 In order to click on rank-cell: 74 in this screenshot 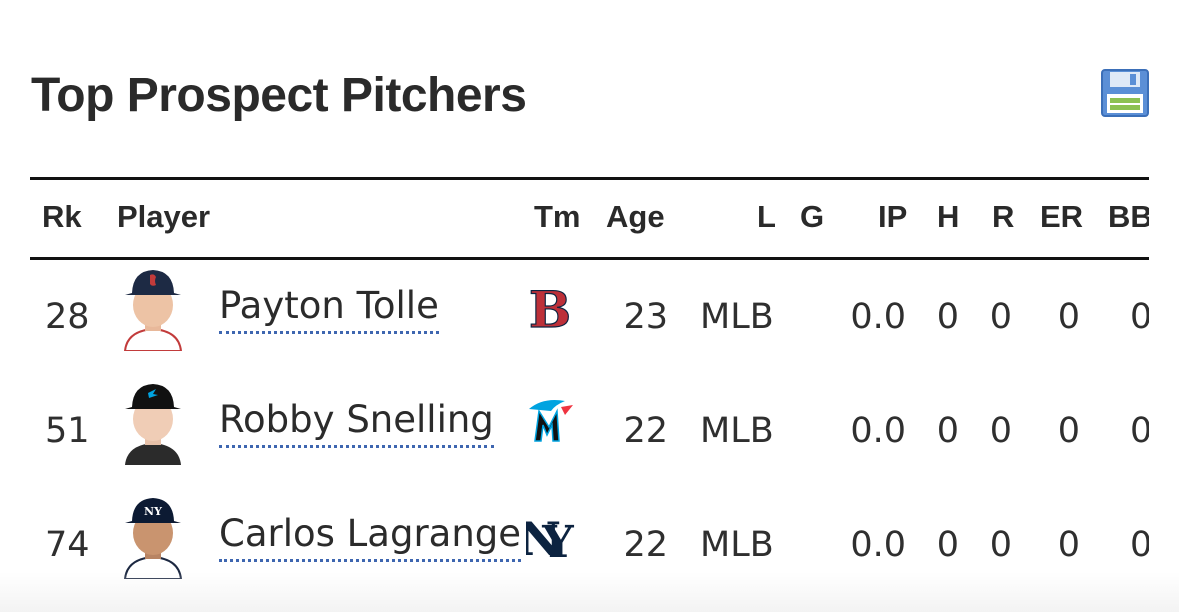, I will do `click(67, 545)`.